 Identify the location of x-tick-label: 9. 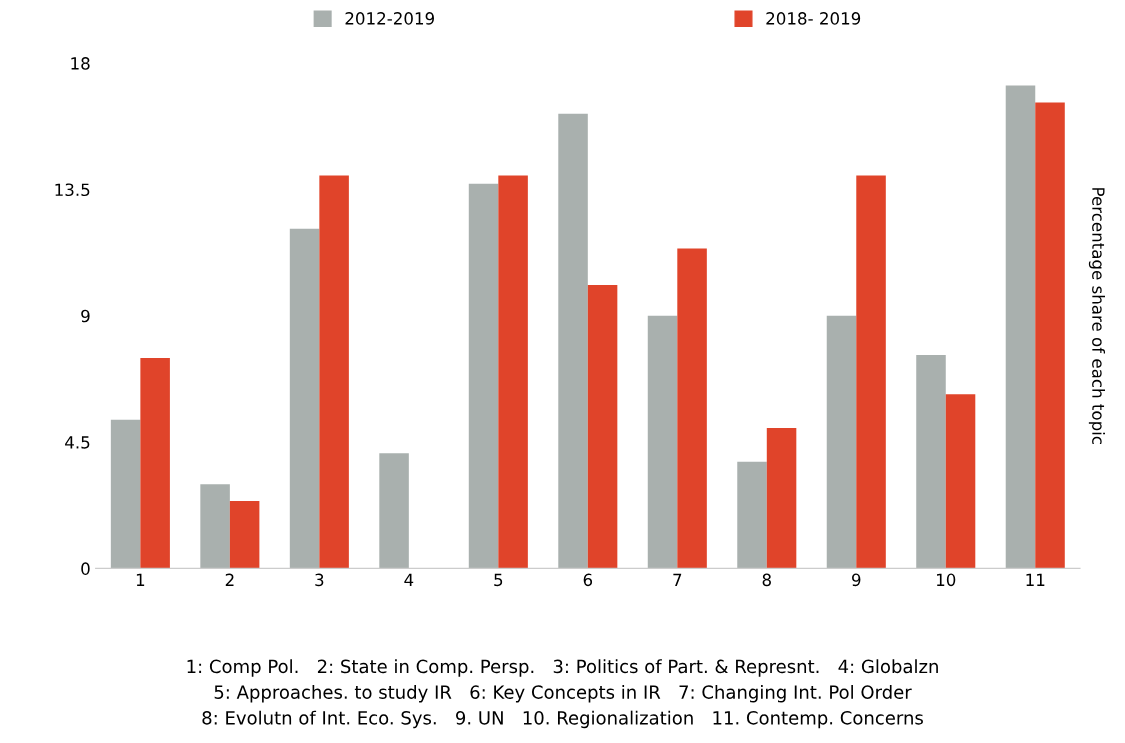
(856, 580).